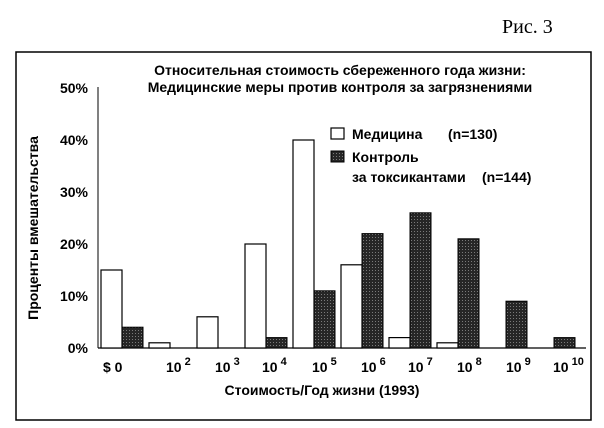 This screenshot has height=428, width=604. I want to click on x-tick-label: 10 2, so click(178, 365).